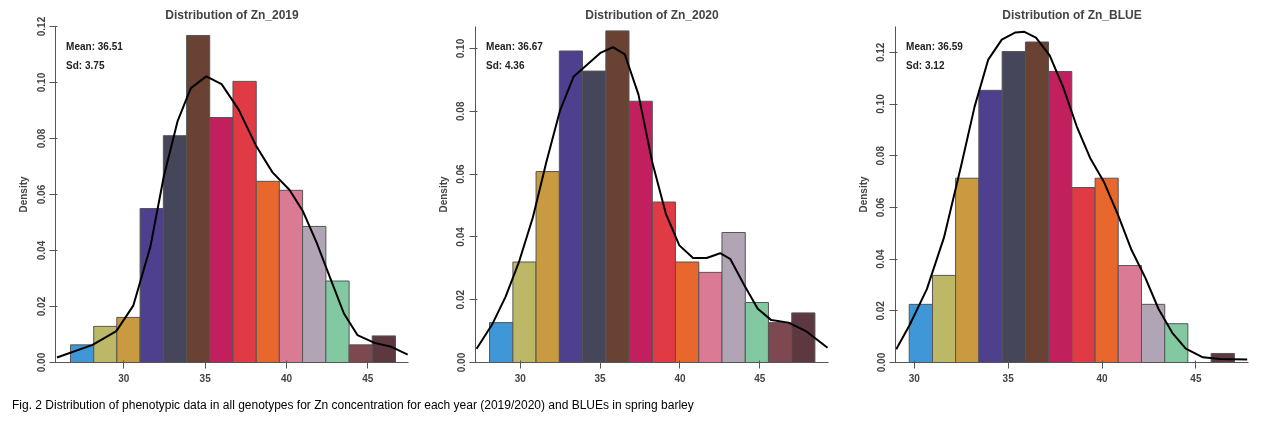 This screenshot has height=430, width=1280. Describe the element at coordinates (232, 14) in the screenshot. I see `chart-title: Distribution of Zn_2019` at that location.